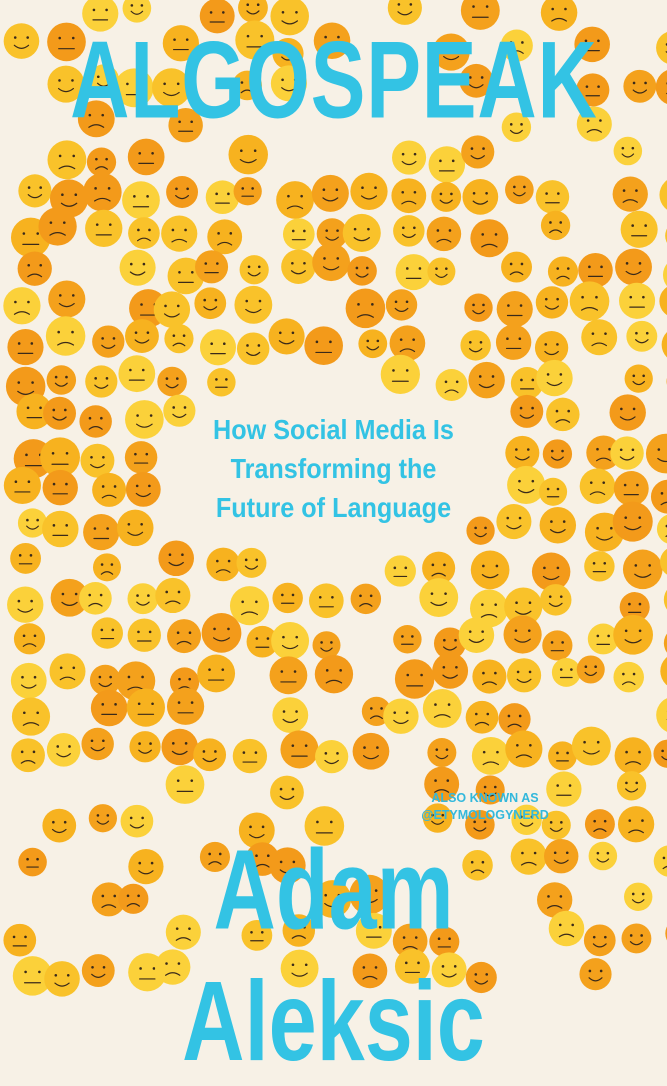  I want to click on author-alias: ALSO KNOWN AS @ETYMOLOGYNERD, so click(485, 807).